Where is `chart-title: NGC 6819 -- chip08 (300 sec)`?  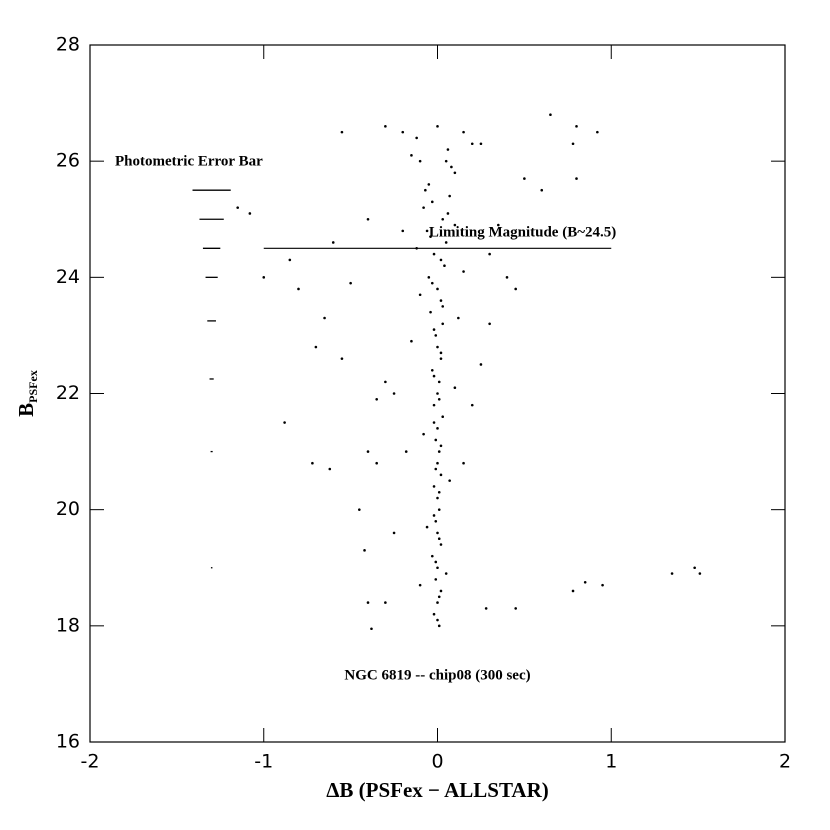
chart-title: NGC 6819 -- chip08 (300 sec) is located at coordinates (437, 675).